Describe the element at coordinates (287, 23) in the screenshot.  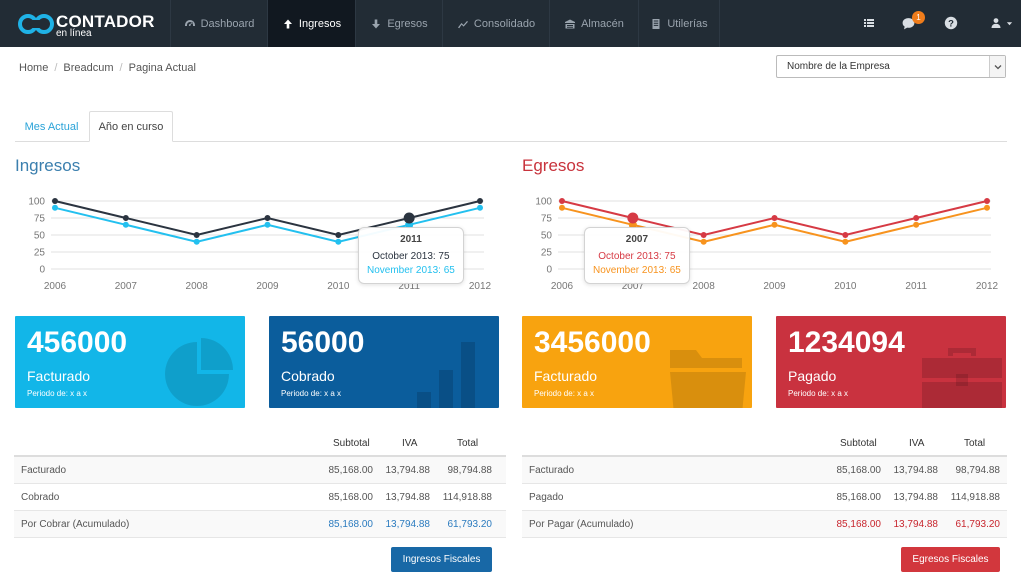
I see `arrow-up-icon` at that location.